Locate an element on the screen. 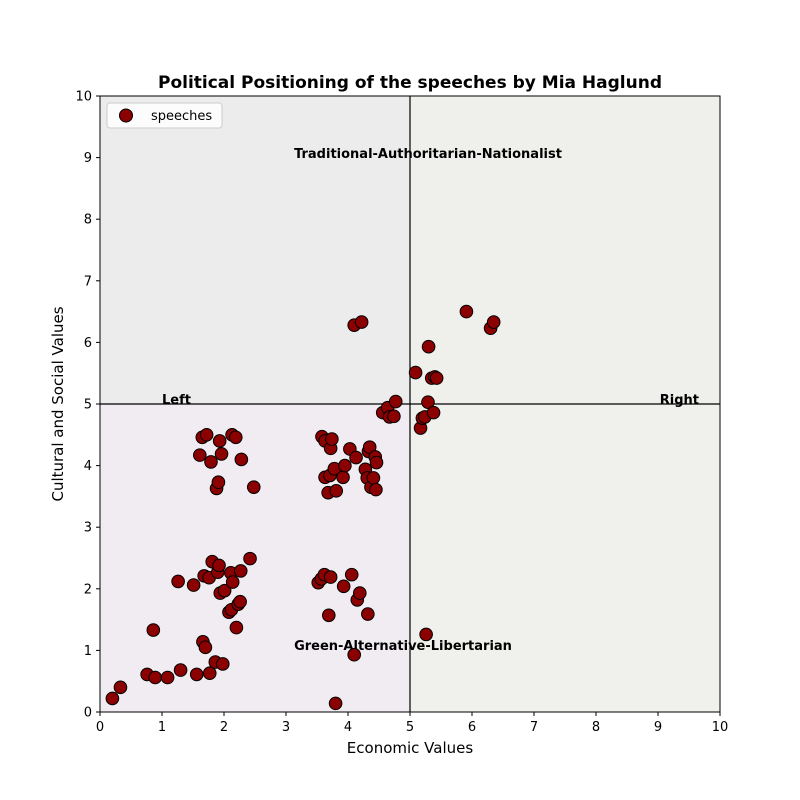 Image resolution: width=800 pixels, height=800 pixels. x-tick-label: 10 is located at coordinates (720, 727).